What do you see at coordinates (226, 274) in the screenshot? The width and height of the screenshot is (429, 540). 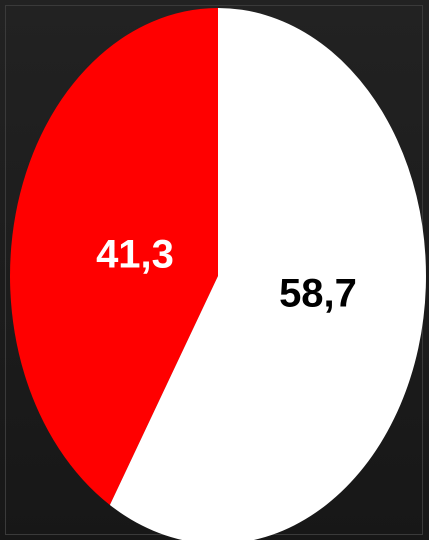 I see `pie-labels: 41,3 58,7` at bounding box center [226, 274].